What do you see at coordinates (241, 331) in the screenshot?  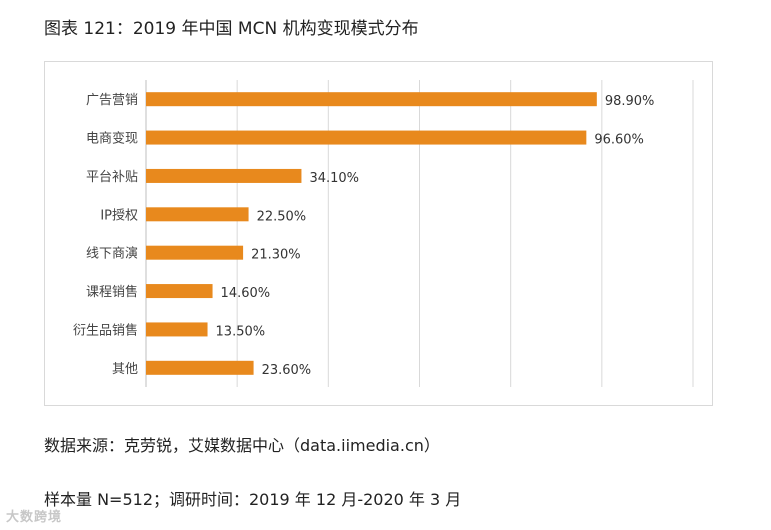 I see `value-label: 13.50%` at bounding box center [241, 331].